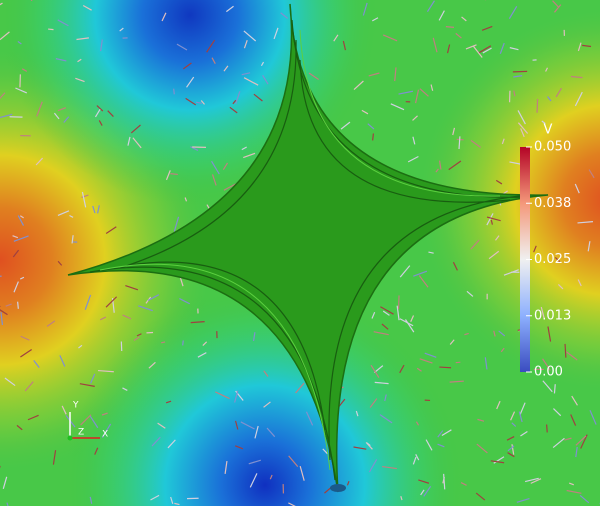  Describe the element at coordinates (338, 488) in the screenshot. I see `streamline-end` at that location.